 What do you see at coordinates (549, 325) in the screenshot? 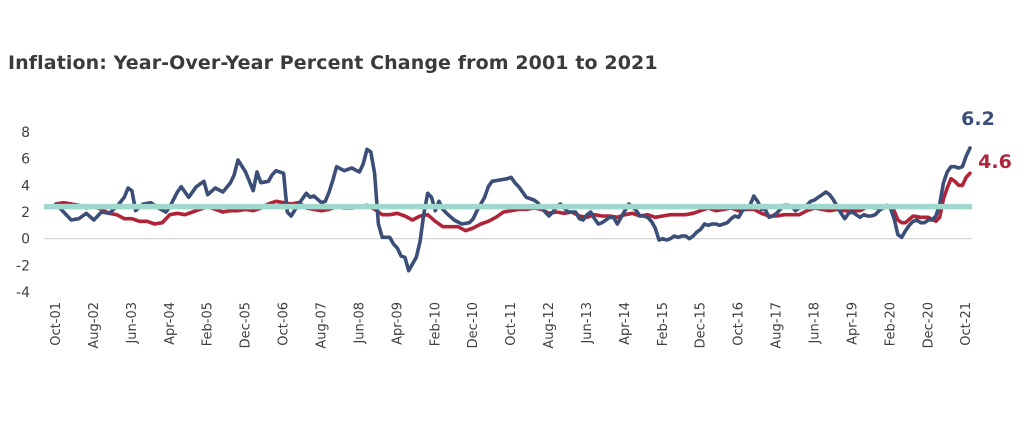
I see `x-tick-label: Aug-12` at bounding box center [549, 325].